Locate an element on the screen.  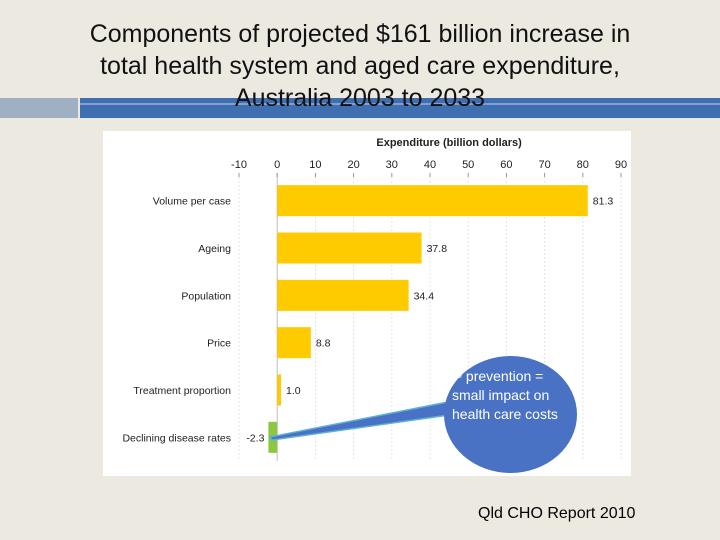
tick-label: 60 is located at coordinates (506, 165).